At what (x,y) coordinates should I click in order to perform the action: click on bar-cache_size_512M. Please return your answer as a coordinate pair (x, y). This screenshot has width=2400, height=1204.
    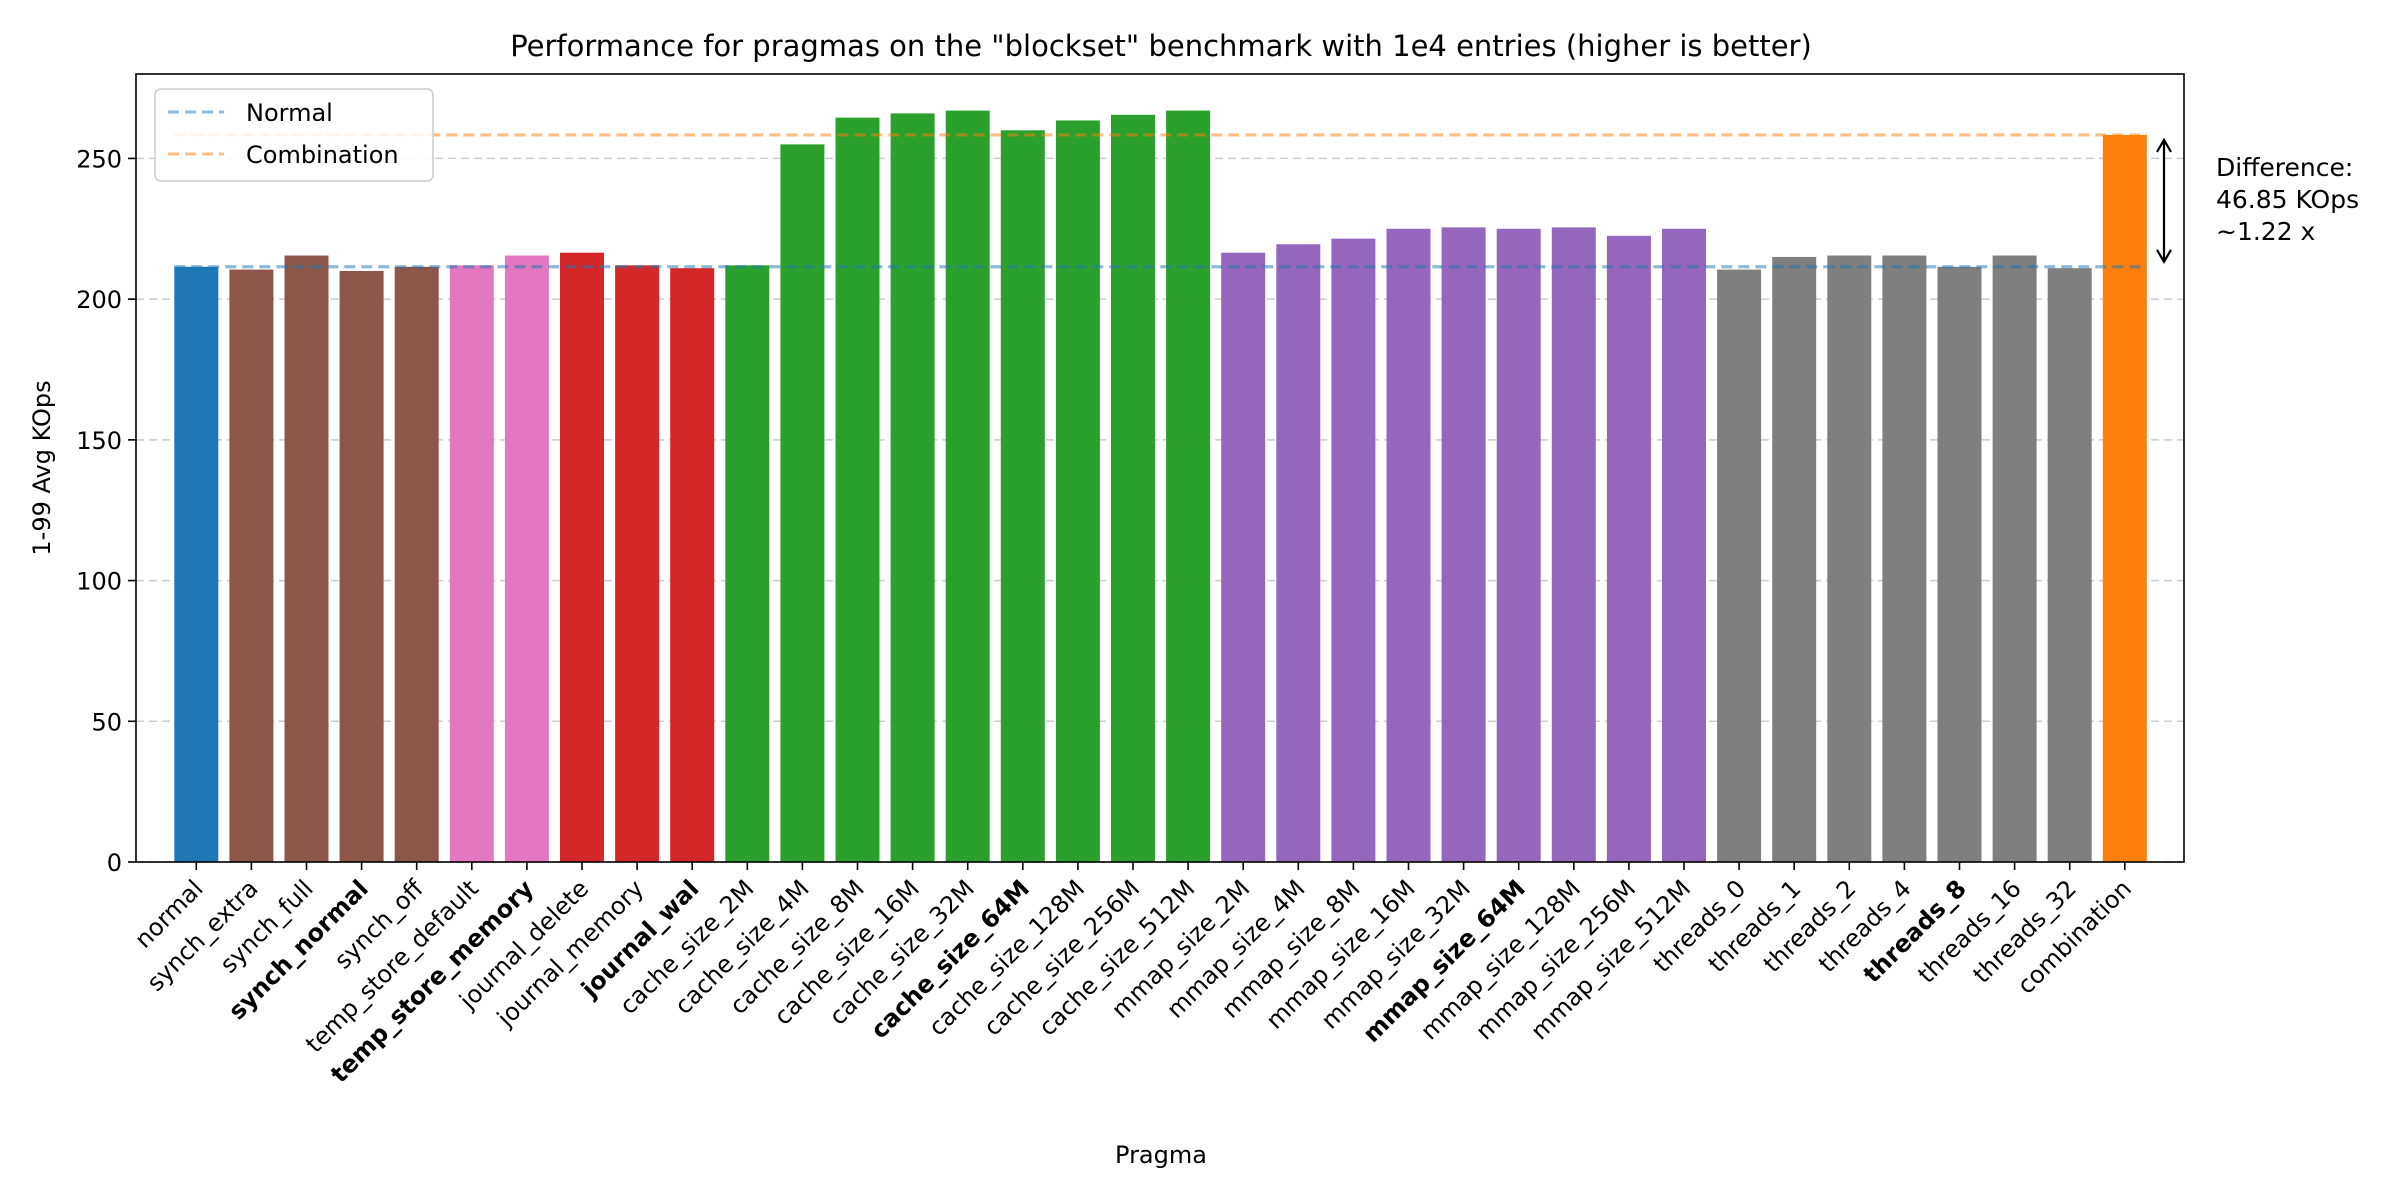
    Looking at the image, I should click on (1188, 486).